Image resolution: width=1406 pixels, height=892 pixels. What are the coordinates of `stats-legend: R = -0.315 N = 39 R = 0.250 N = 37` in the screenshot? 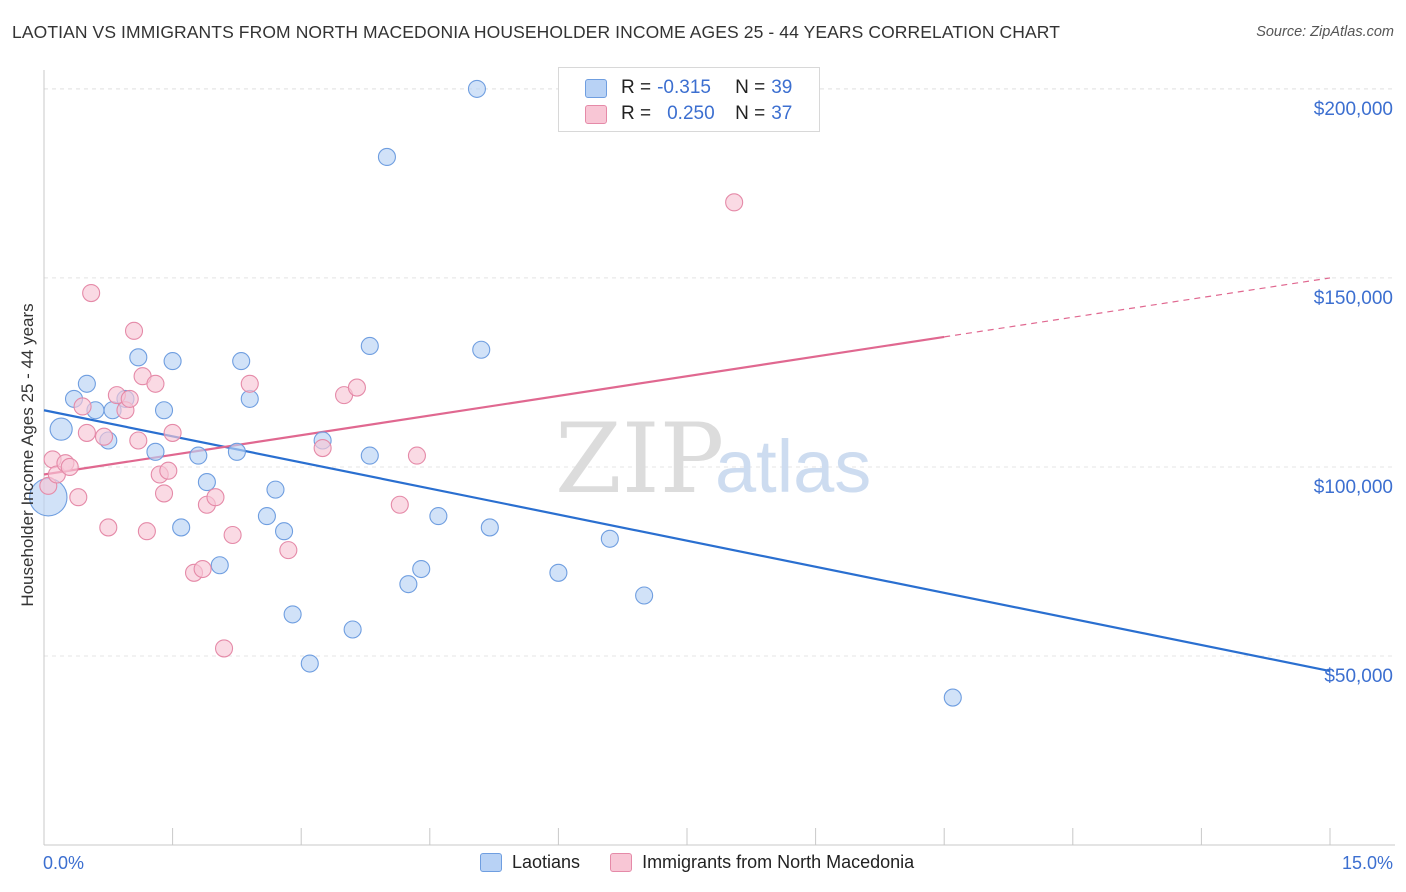 It's located at (689, 99).